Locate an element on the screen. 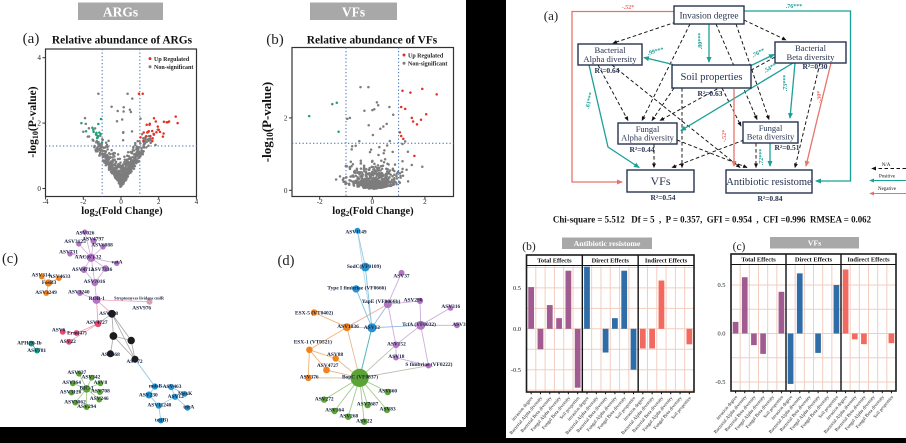 This screenshot has height=443, width=906. svg-text: ASV376 is located at coordinates (309, 378).